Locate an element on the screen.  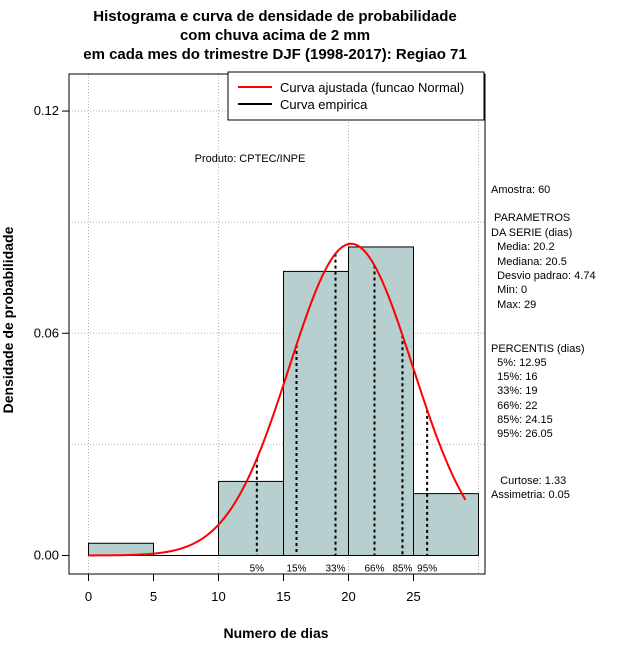
stat-parametros-title-2: DA SERIE (dias) is located at coordinates (531, 233).